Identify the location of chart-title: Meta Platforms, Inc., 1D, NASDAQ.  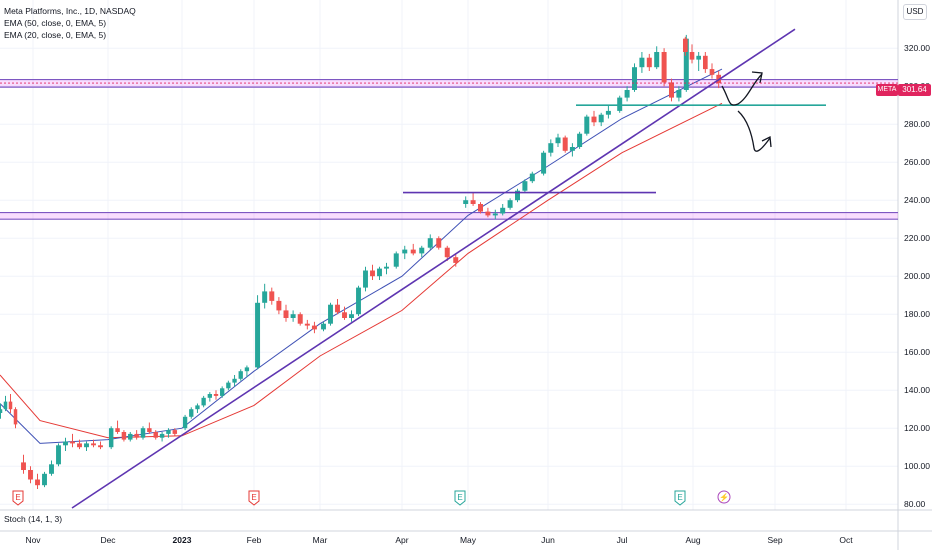
(70, 11).